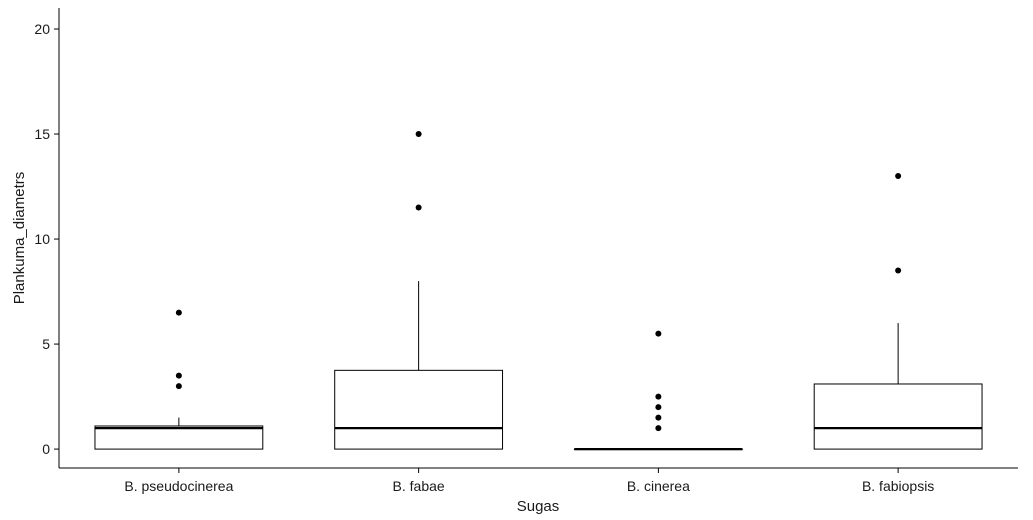 This screenshot has height=520, width=1033. Describe the element at coordinates (46, 449) in the screenshot. I see `y-tick-label: 0` at that location.